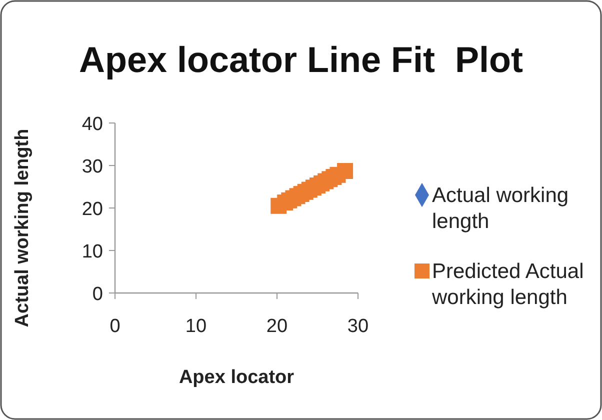 The image size is (602, 420). I want to click on legend-label: Actual working length, so click(500, 208).